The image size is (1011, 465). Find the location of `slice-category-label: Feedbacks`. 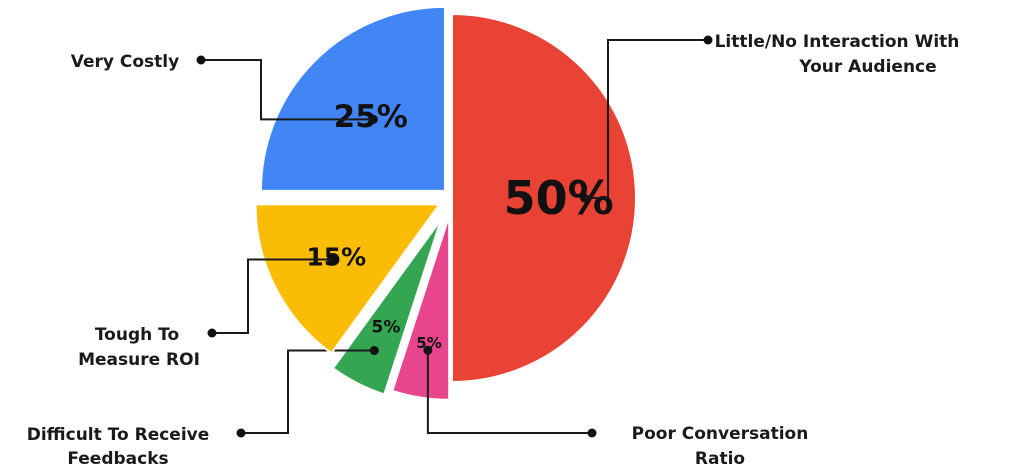

slice-category-label: Feedbacks is located at coordinates (117, 457).